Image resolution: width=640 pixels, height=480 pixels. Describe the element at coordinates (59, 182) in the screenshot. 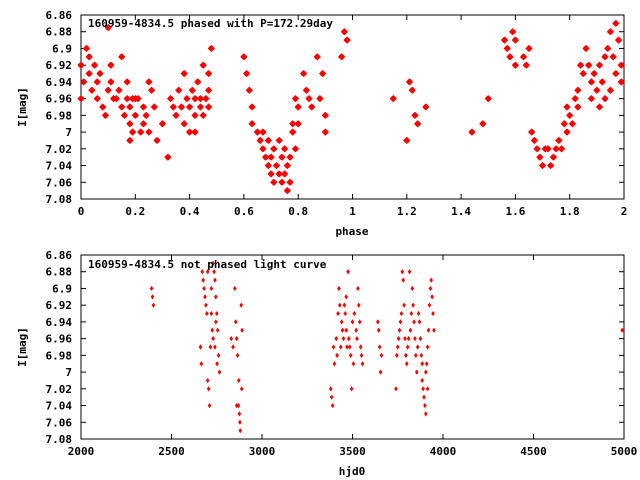

I see `phased-y-tick-label: 7.06` at that location.